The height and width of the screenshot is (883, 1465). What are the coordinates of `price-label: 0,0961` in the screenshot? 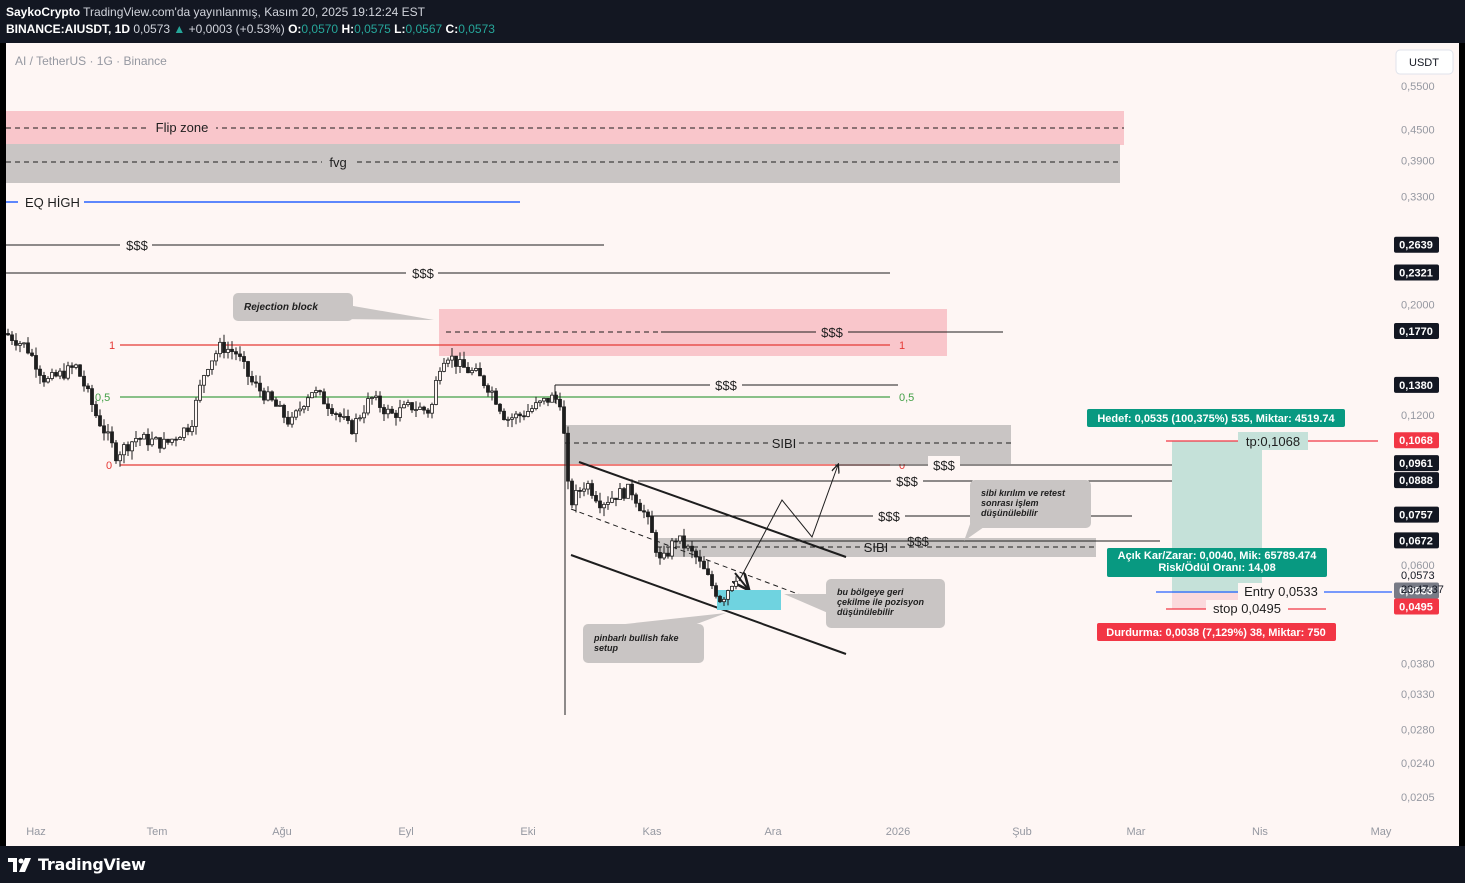 It's located at (1416, 464).